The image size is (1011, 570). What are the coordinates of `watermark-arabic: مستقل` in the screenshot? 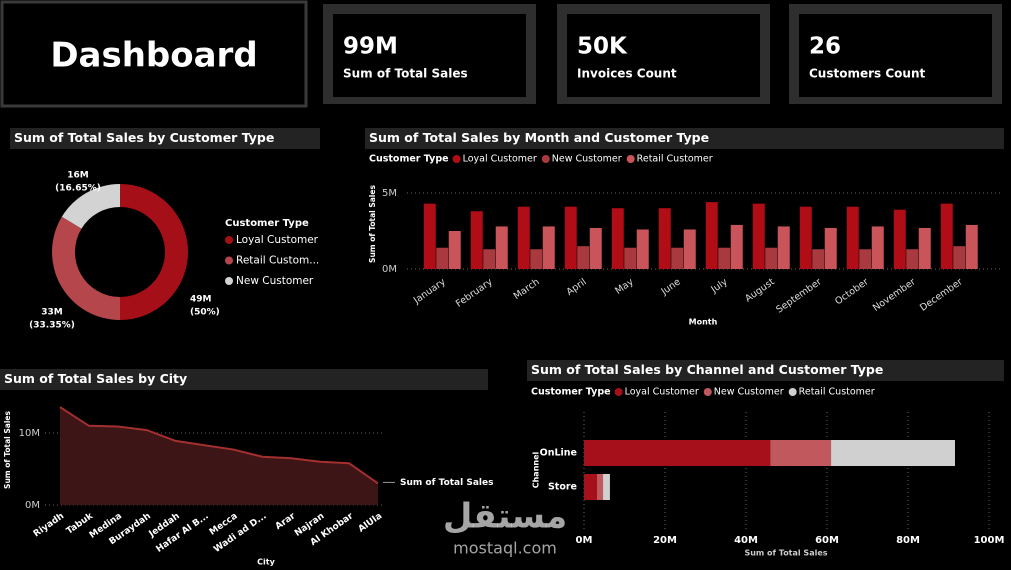 It's located at (505, 517).